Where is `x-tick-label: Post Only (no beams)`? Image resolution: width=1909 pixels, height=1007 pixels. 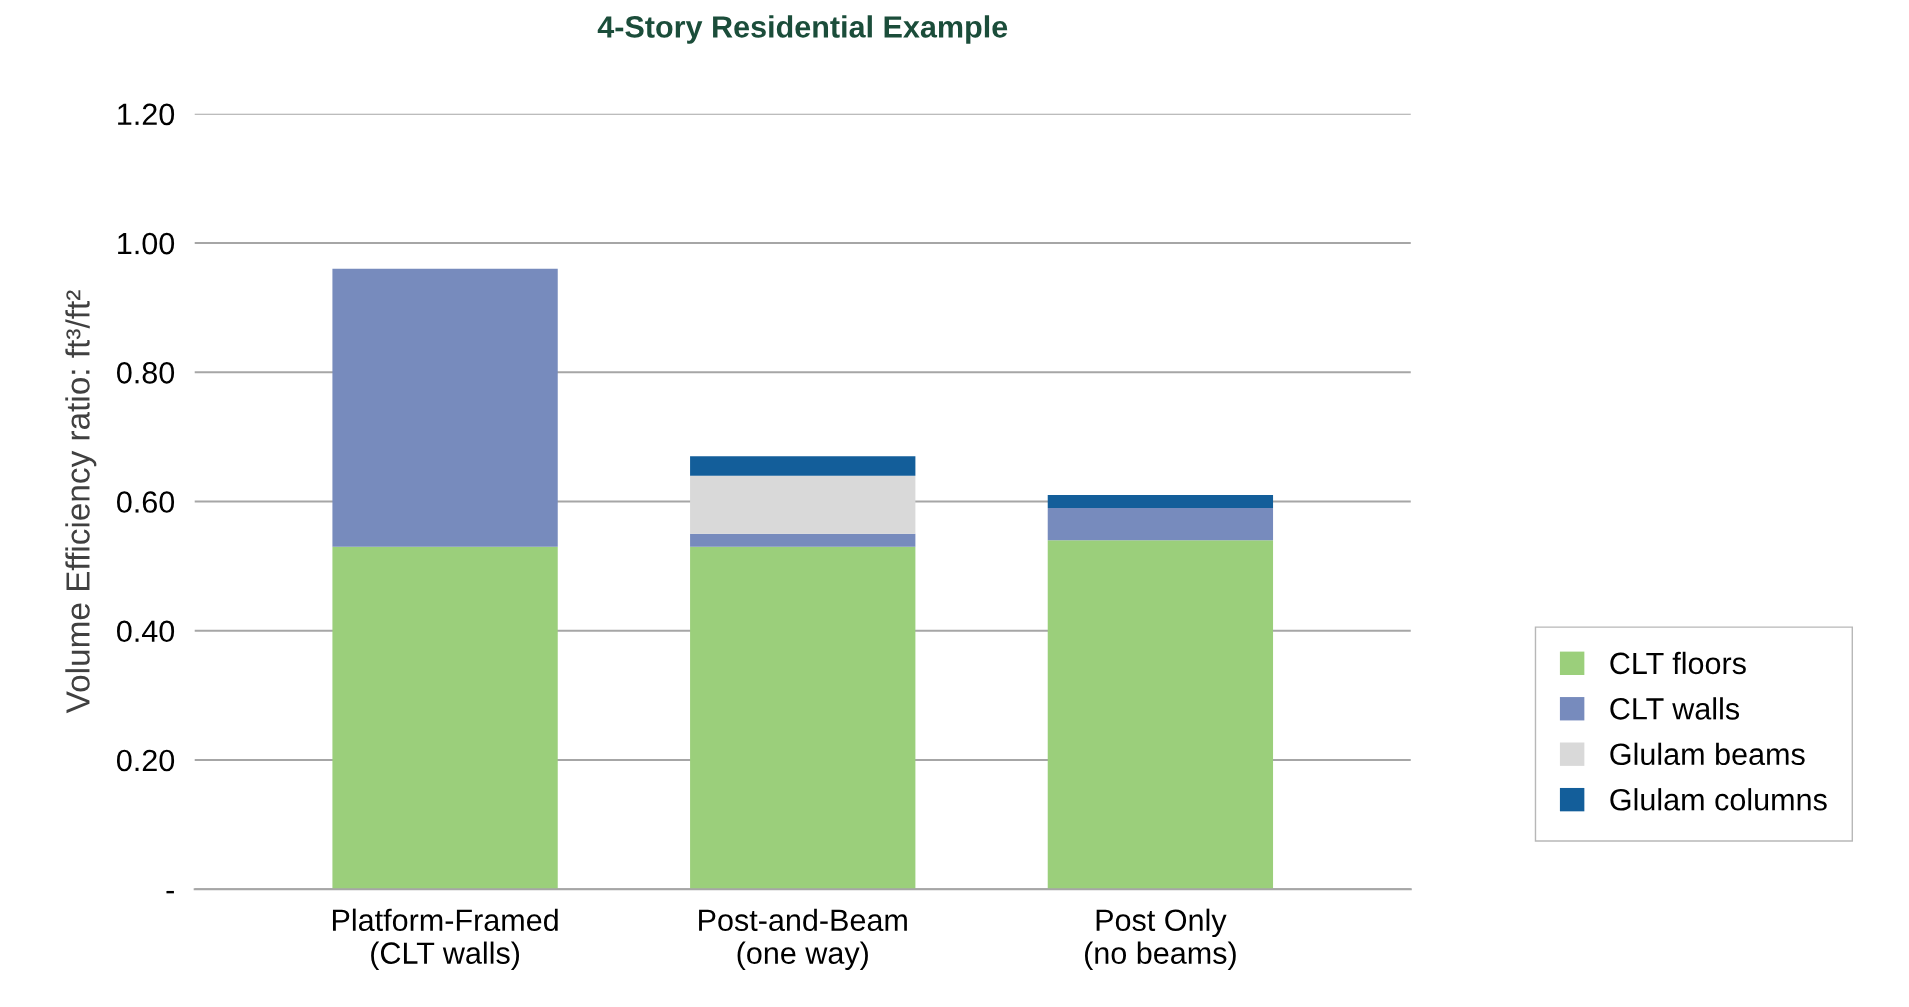
x-tick-label: Post Only (no beams) is located at coordinates (1160, 939).